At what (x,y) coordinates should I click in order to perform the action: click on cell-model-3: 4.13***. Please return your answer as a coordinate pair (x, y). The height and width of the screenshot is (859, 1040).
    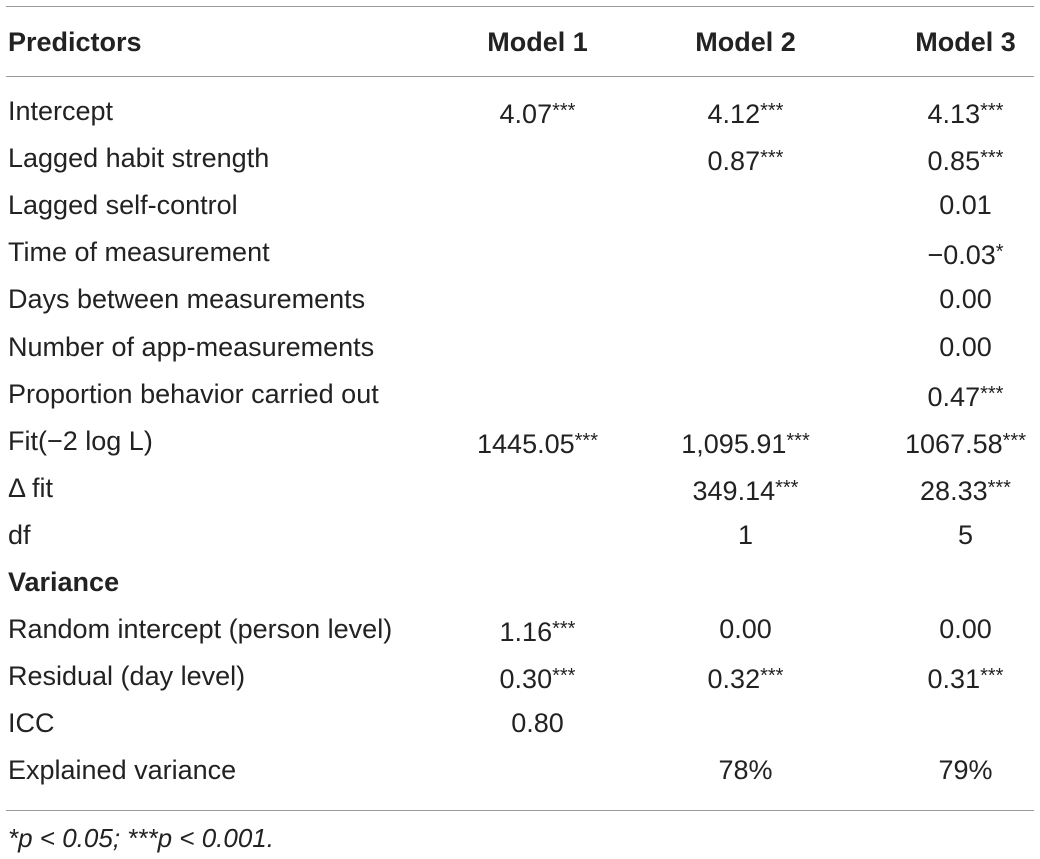
    Looking at the image, I should click on (965, 114).